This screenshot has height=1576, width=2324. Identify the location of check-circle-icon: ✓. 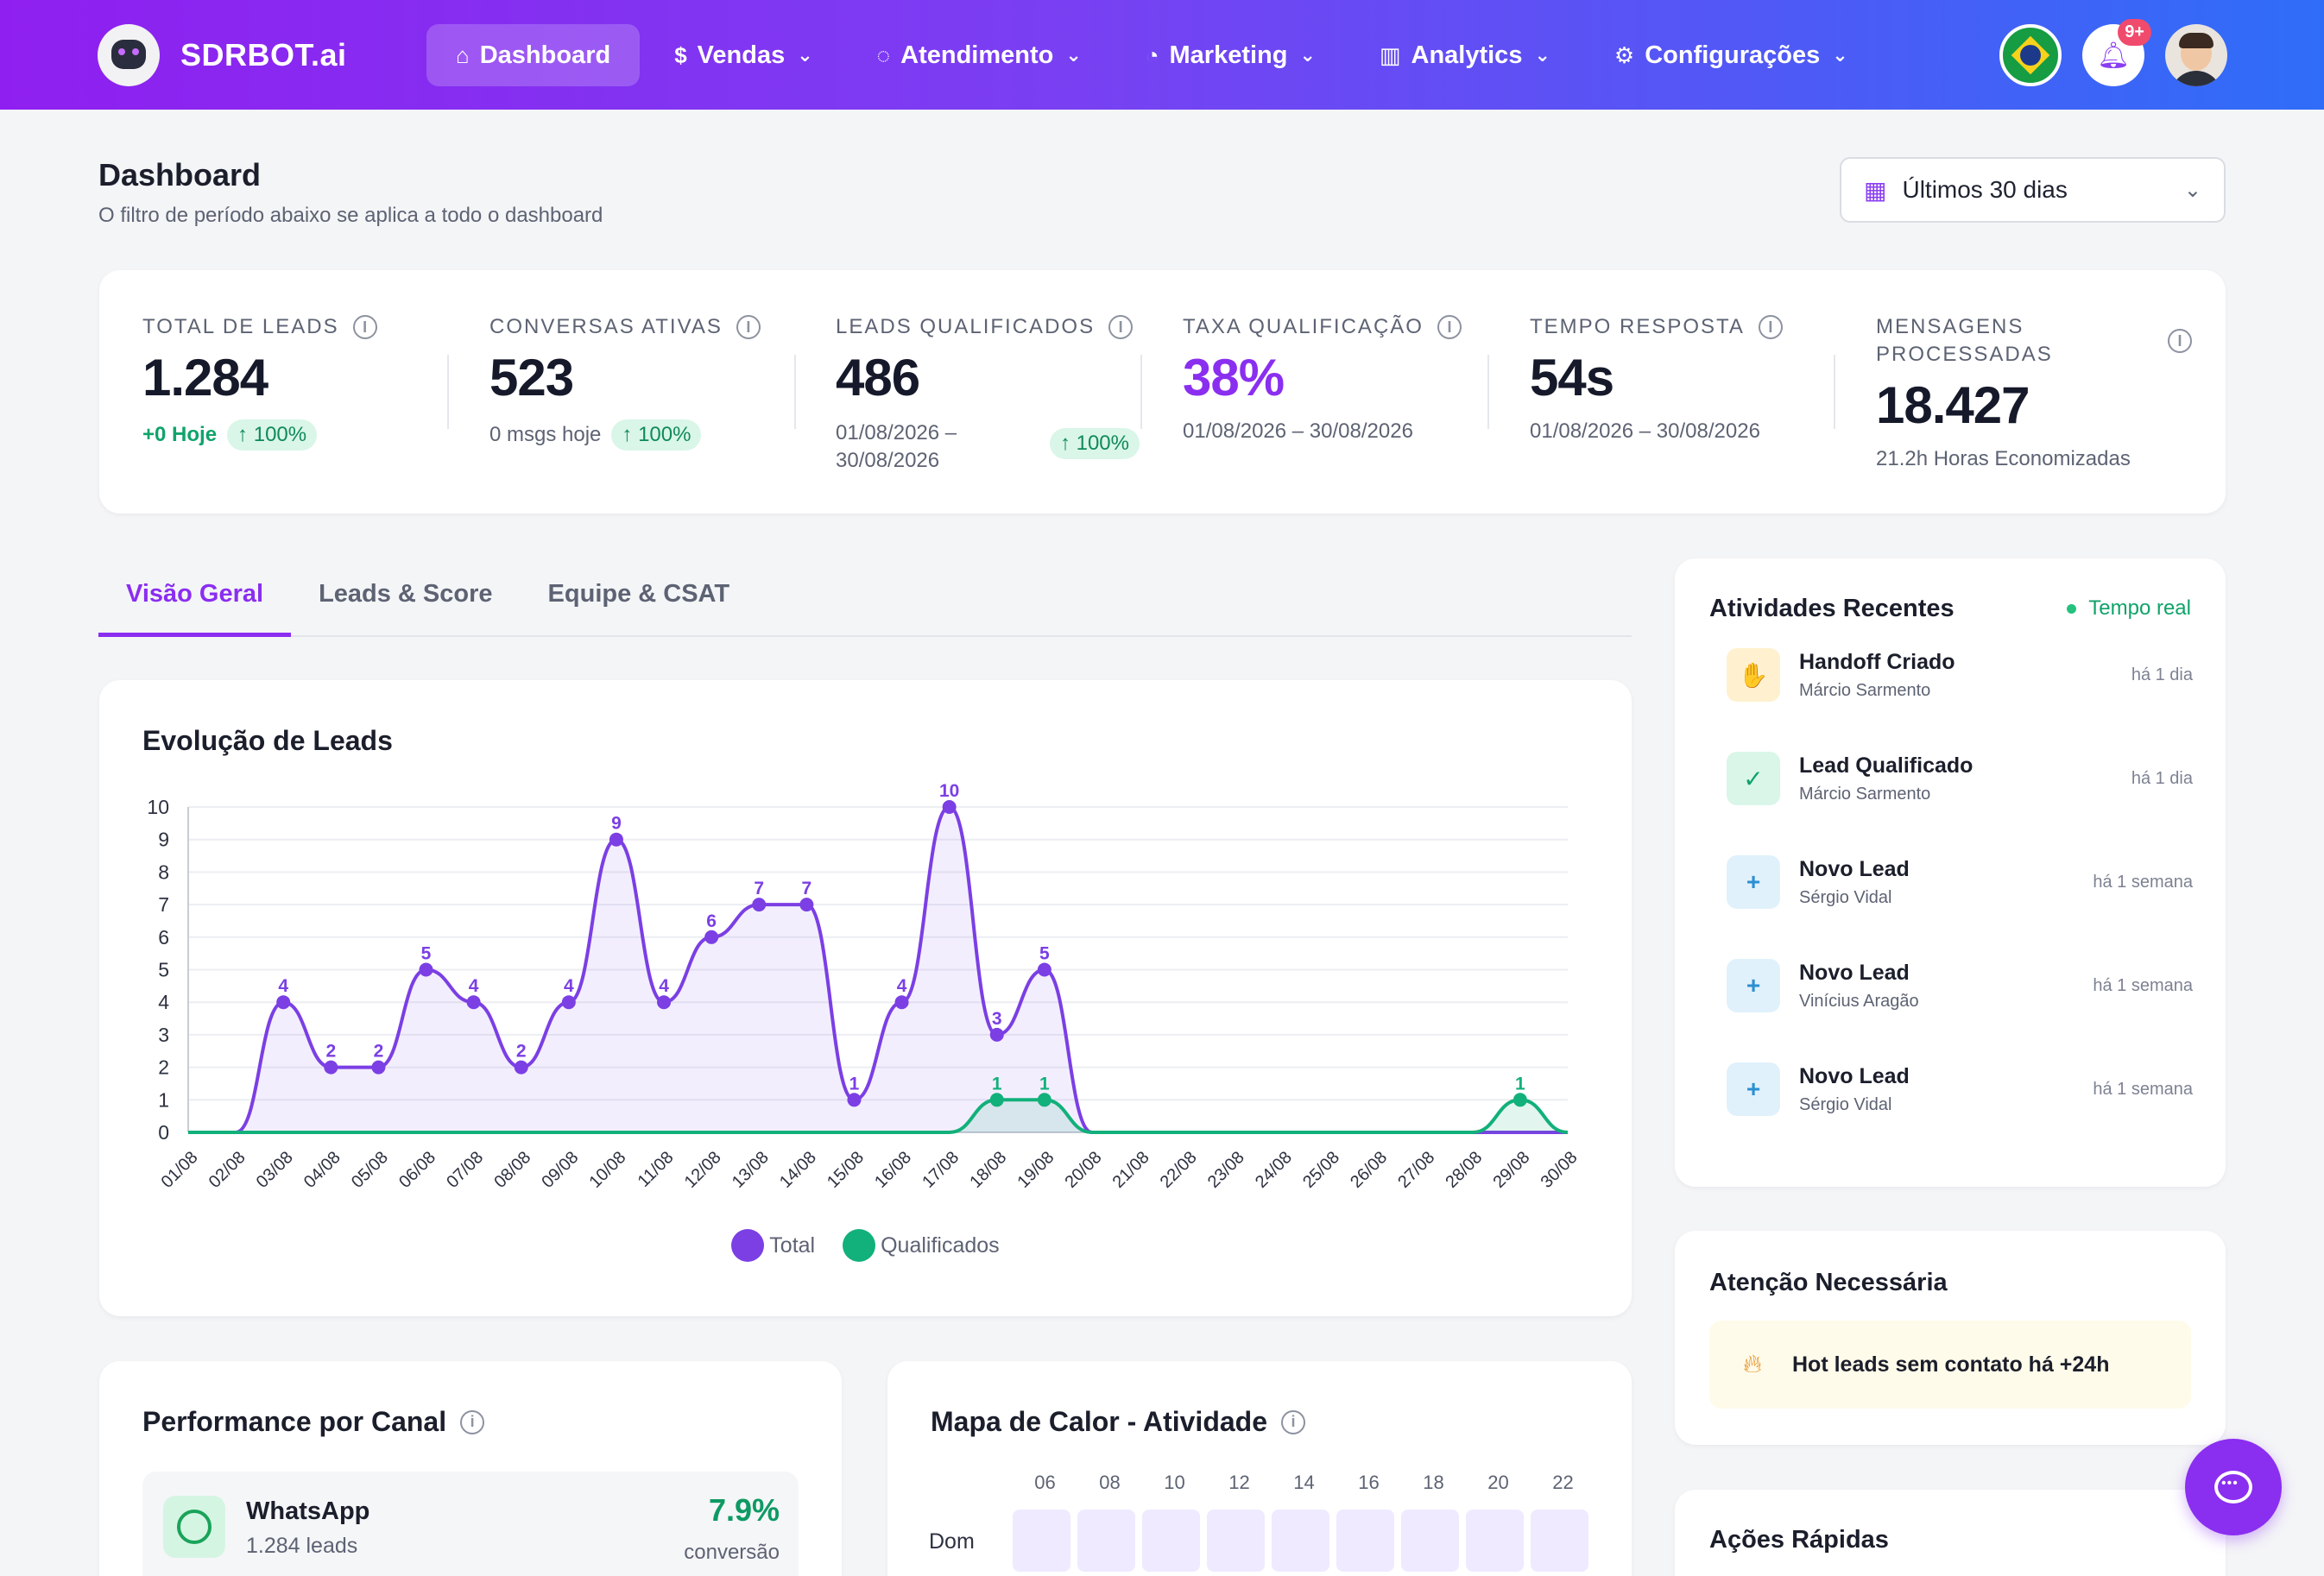
(1754, 778).